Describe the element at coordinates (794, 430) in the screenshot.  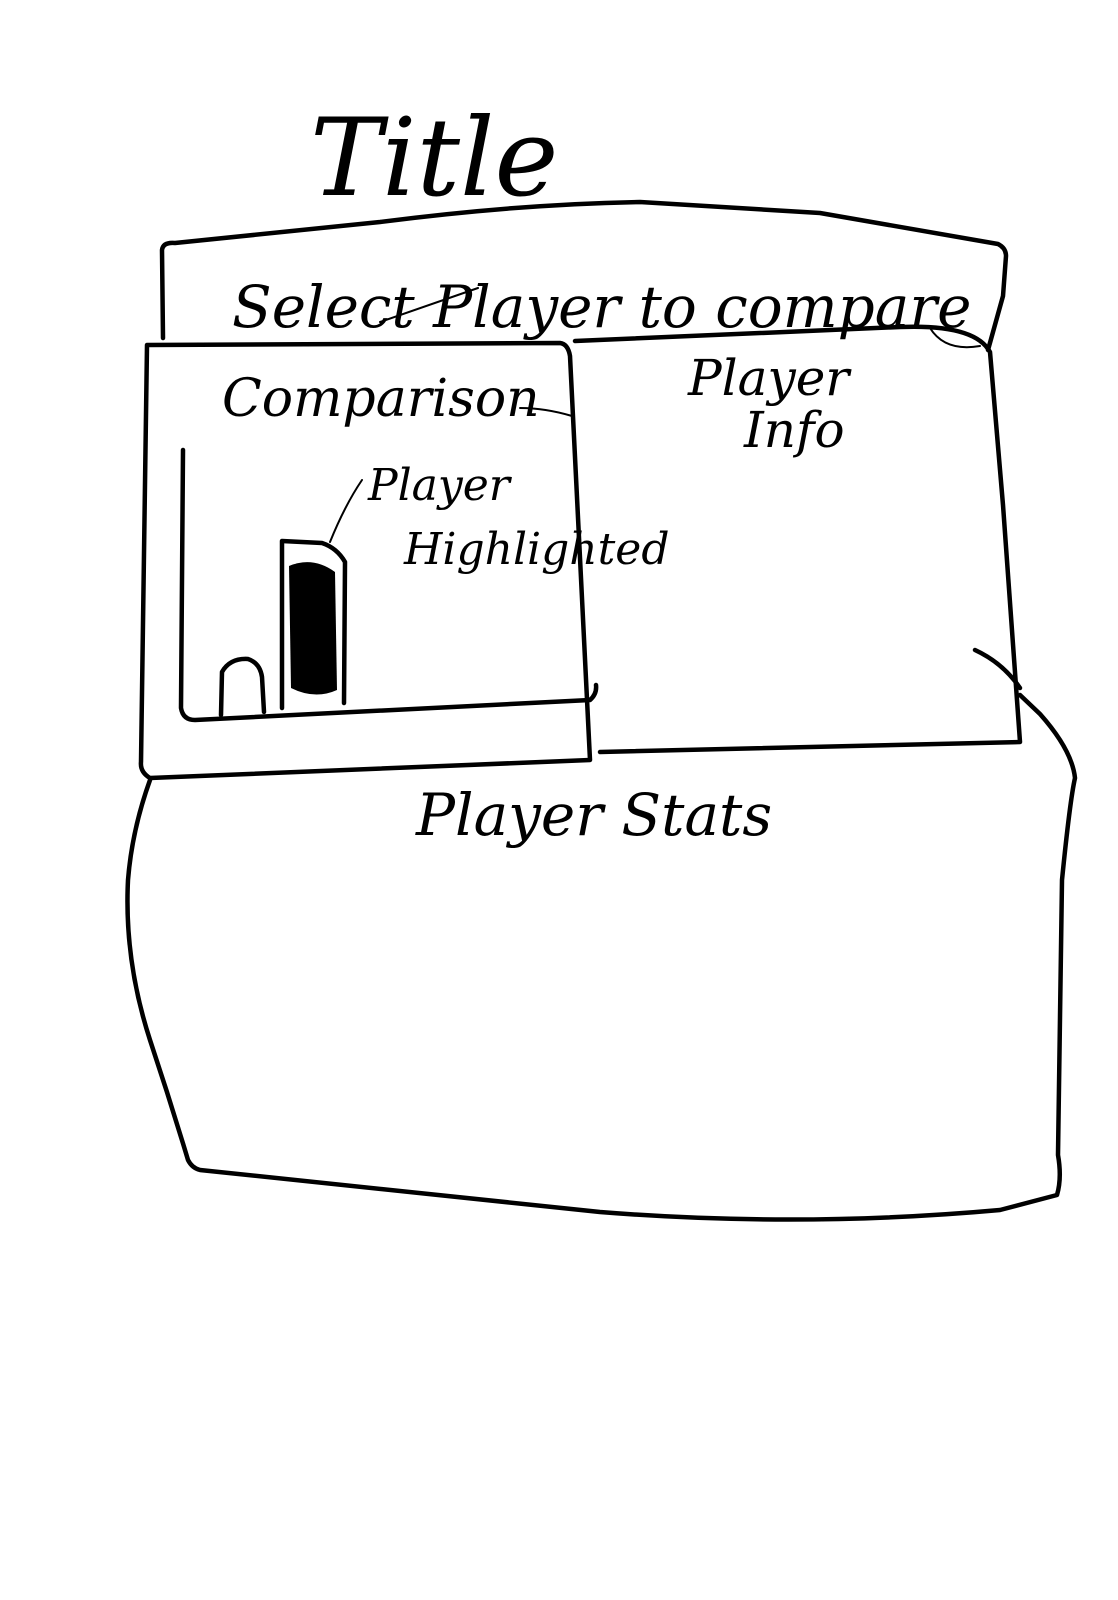
I see `player-info-label-line2: Info` at that location.